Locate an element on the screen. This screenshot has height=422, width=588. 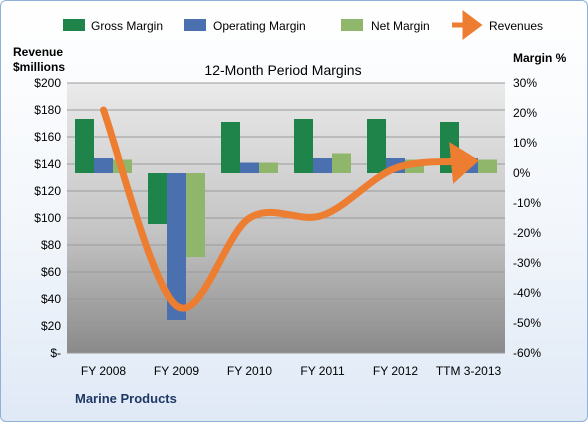
left-axis-ticks: $- $20 $40 $60 $80 $100 $120 $140 $160 $180 $200 is located at coordinates (47, 218).